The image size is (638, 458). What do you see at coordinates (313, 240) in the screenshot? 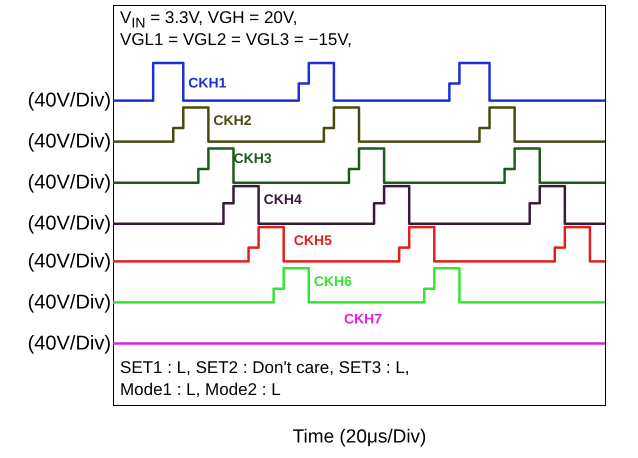
I see `series-label: CKH5` at bounding box center [313, 240].